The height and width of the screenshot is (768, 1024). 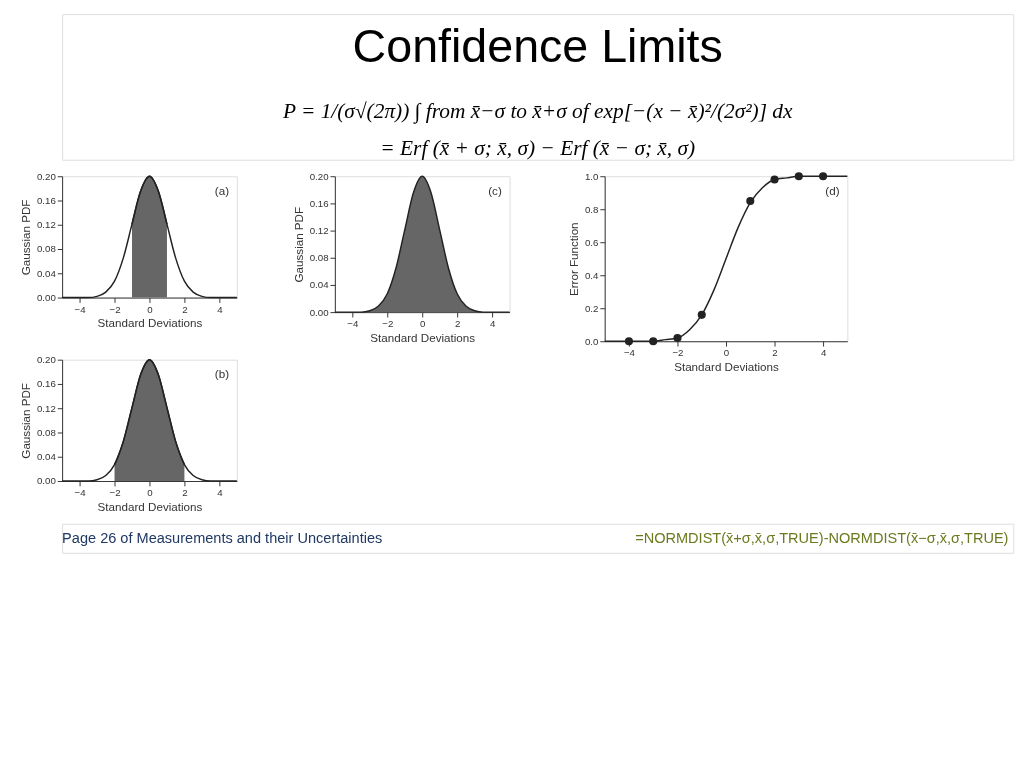 What do you see at coordinates (591, 242) in the screenshot?
I see `y-tick-label: 0.6` at bounding box center [591, 242].